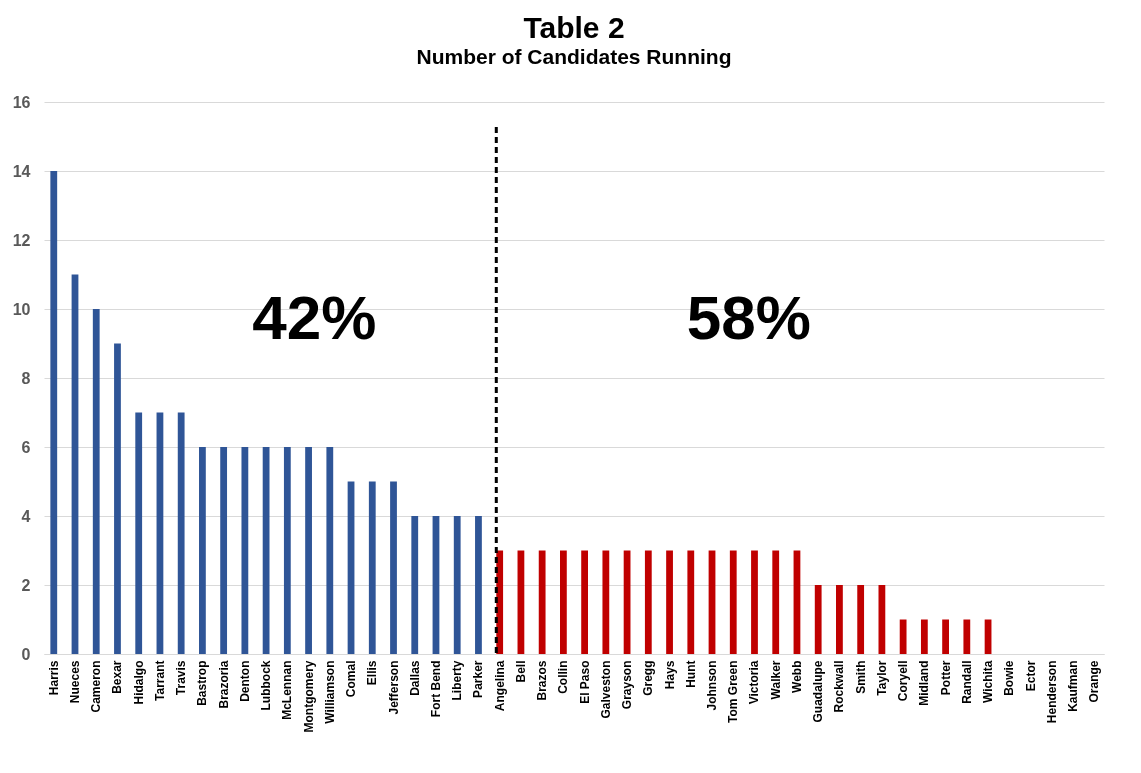 The height and width of the screenshot is (773, 1141). I want to click on x-tick-label: Williamson, so click(329, 692).